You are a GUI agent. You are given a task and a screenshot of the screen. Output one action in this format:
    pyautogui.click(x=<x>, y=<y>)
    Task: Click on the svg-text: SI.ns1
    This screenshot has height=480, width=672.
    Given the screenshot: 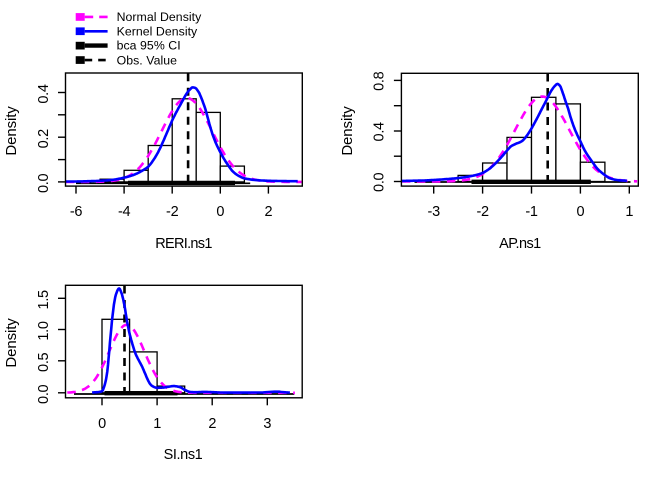 What is the action you would take?
    pyautogui.click(x=183, y=455)
    